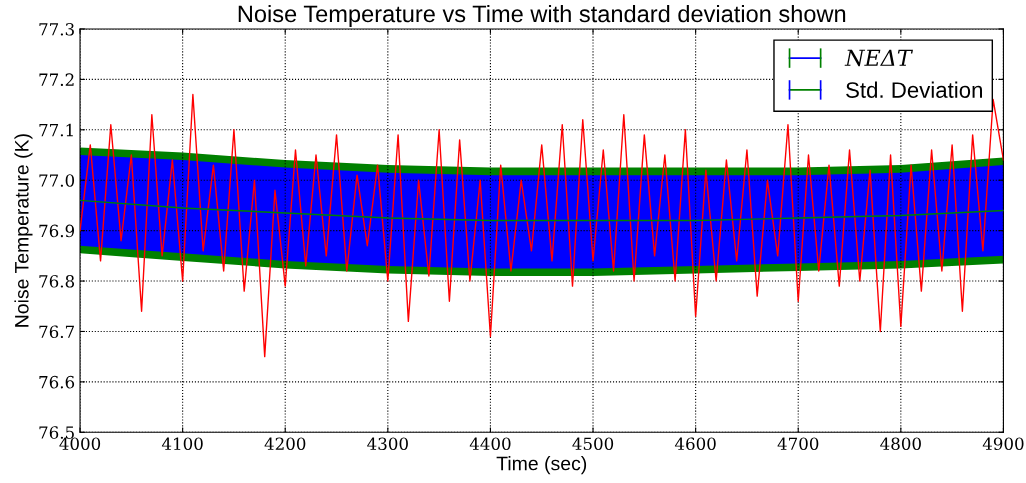 The width and height of the screenshot is (1026, 483). Describe the element at coordinates (1003, 444) in the screenshot. I see `x-tick-label: 4900` at that location.